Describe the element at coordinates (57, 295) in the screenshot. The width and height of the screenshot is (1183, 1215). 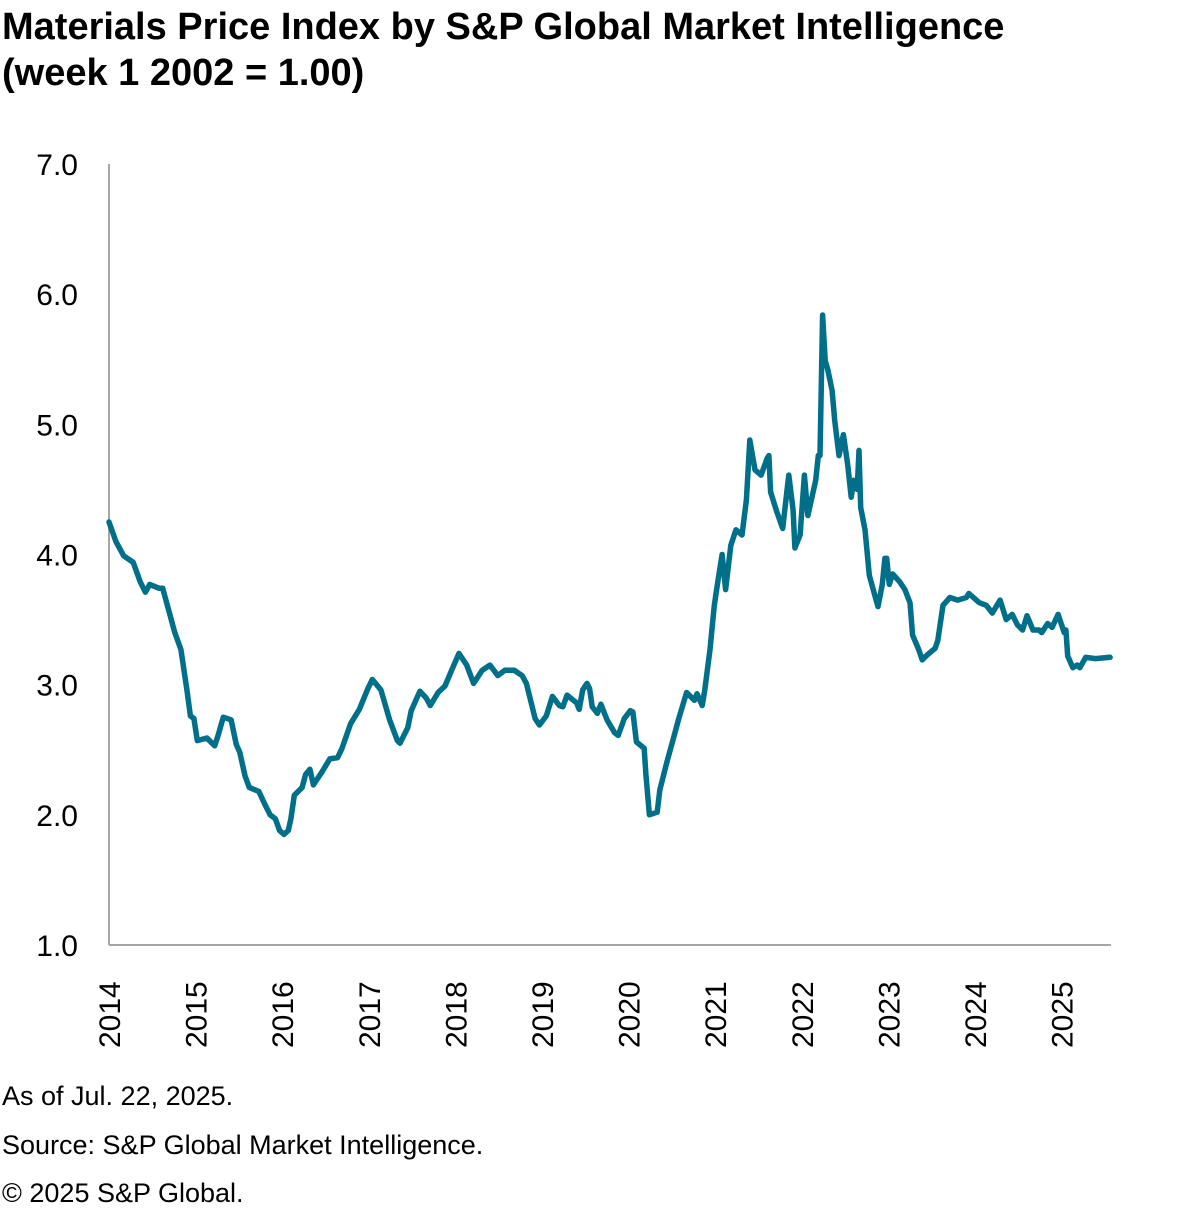
I see `y-tick-label: 6.0` at that location.